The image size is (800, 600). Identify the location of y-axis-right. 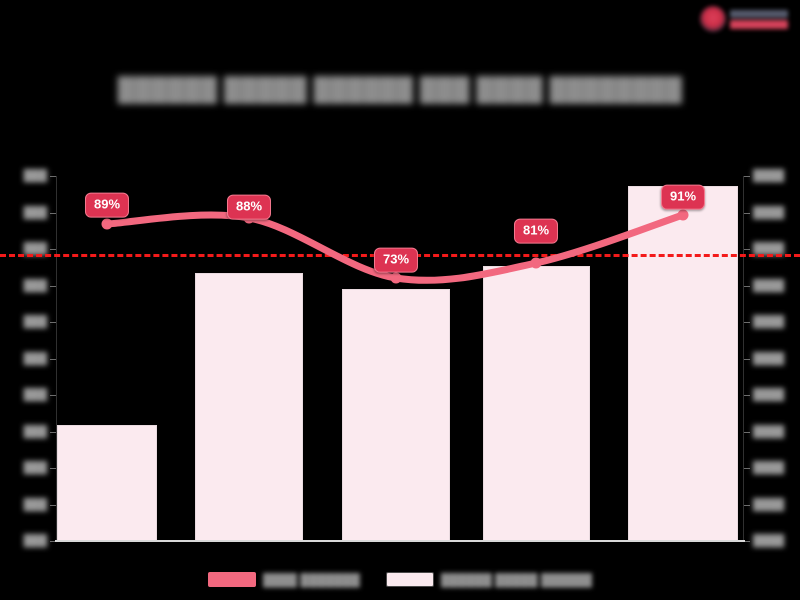
(743, 358).